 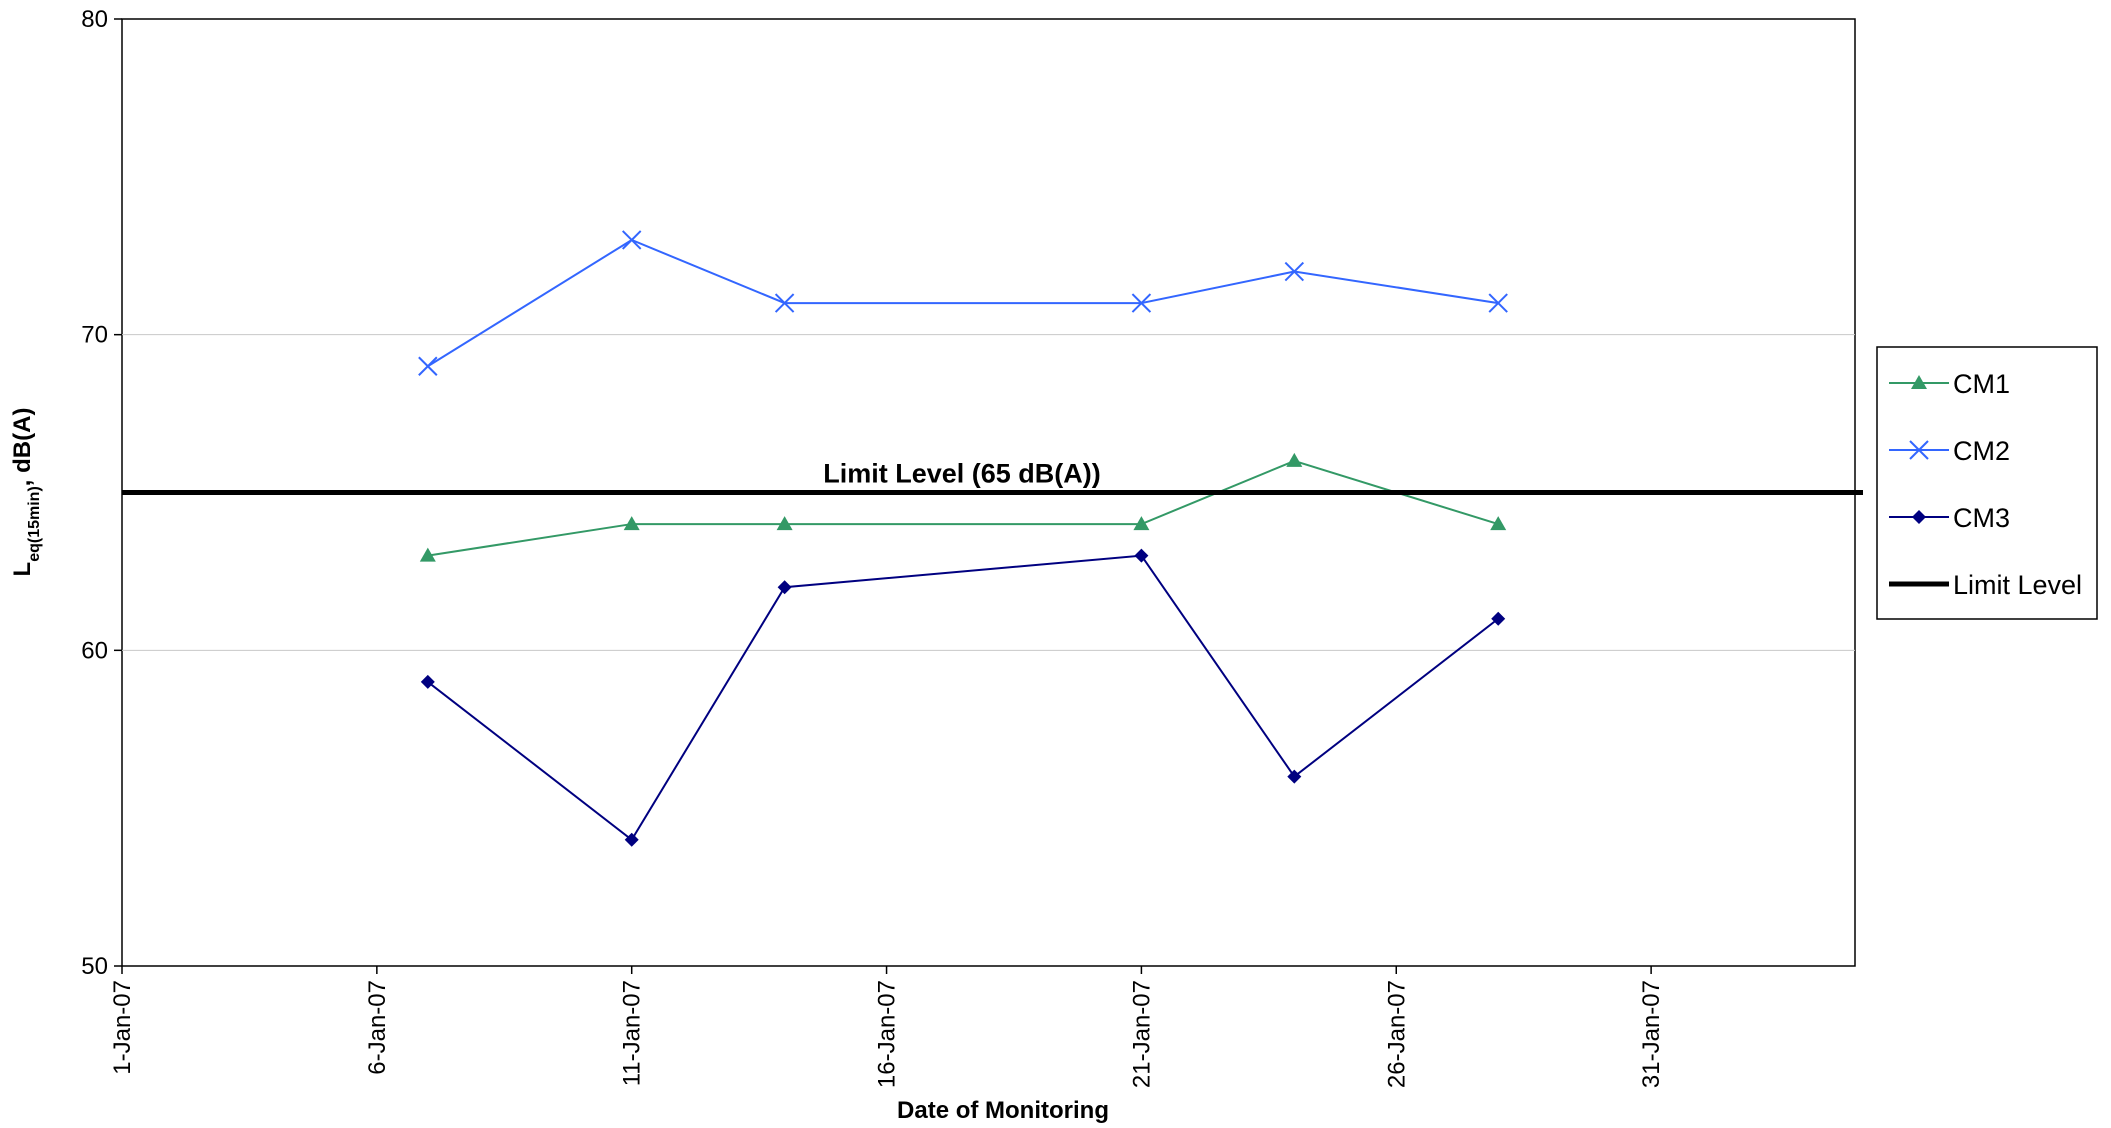 What do you see at coordinates (94, 966) in the screenshot?
I see `y-tick-label-50: 50` at bounding box center [94, 966].